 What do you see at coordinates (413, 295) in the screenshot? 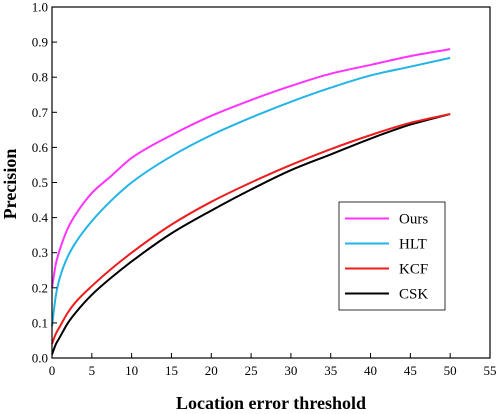
I see `legend-label-csk: CSK` at bounding box center [413, 295].